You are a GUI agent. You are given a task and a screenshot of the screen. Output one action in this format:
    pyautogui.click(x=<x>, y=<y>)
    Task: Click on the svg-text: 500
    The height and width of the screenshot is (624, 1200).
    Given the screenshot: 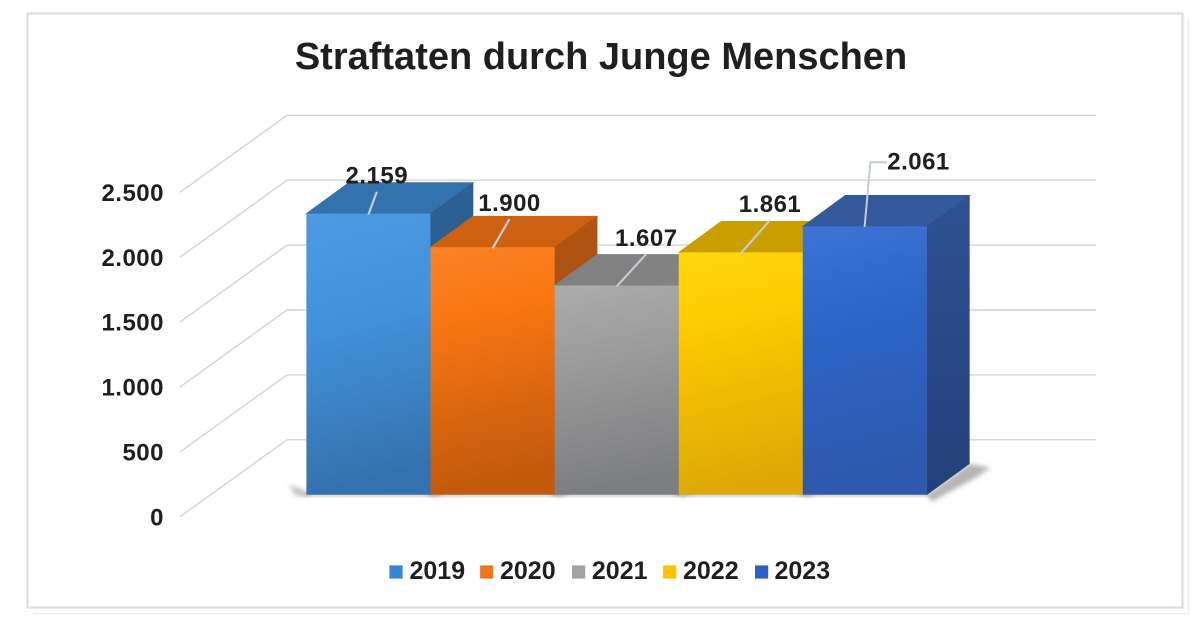 What is the action you would take?
    pyautogui.click(x=143, y=453)
    